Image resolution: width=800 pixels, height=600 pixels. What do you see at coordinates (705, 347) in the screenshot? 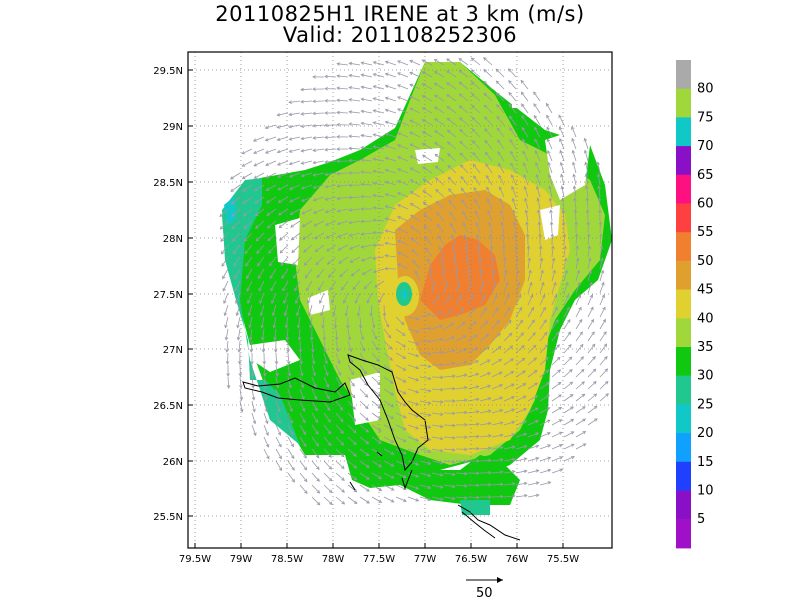
I see `colorbar-label: 35` at bounding box center [705, 347].